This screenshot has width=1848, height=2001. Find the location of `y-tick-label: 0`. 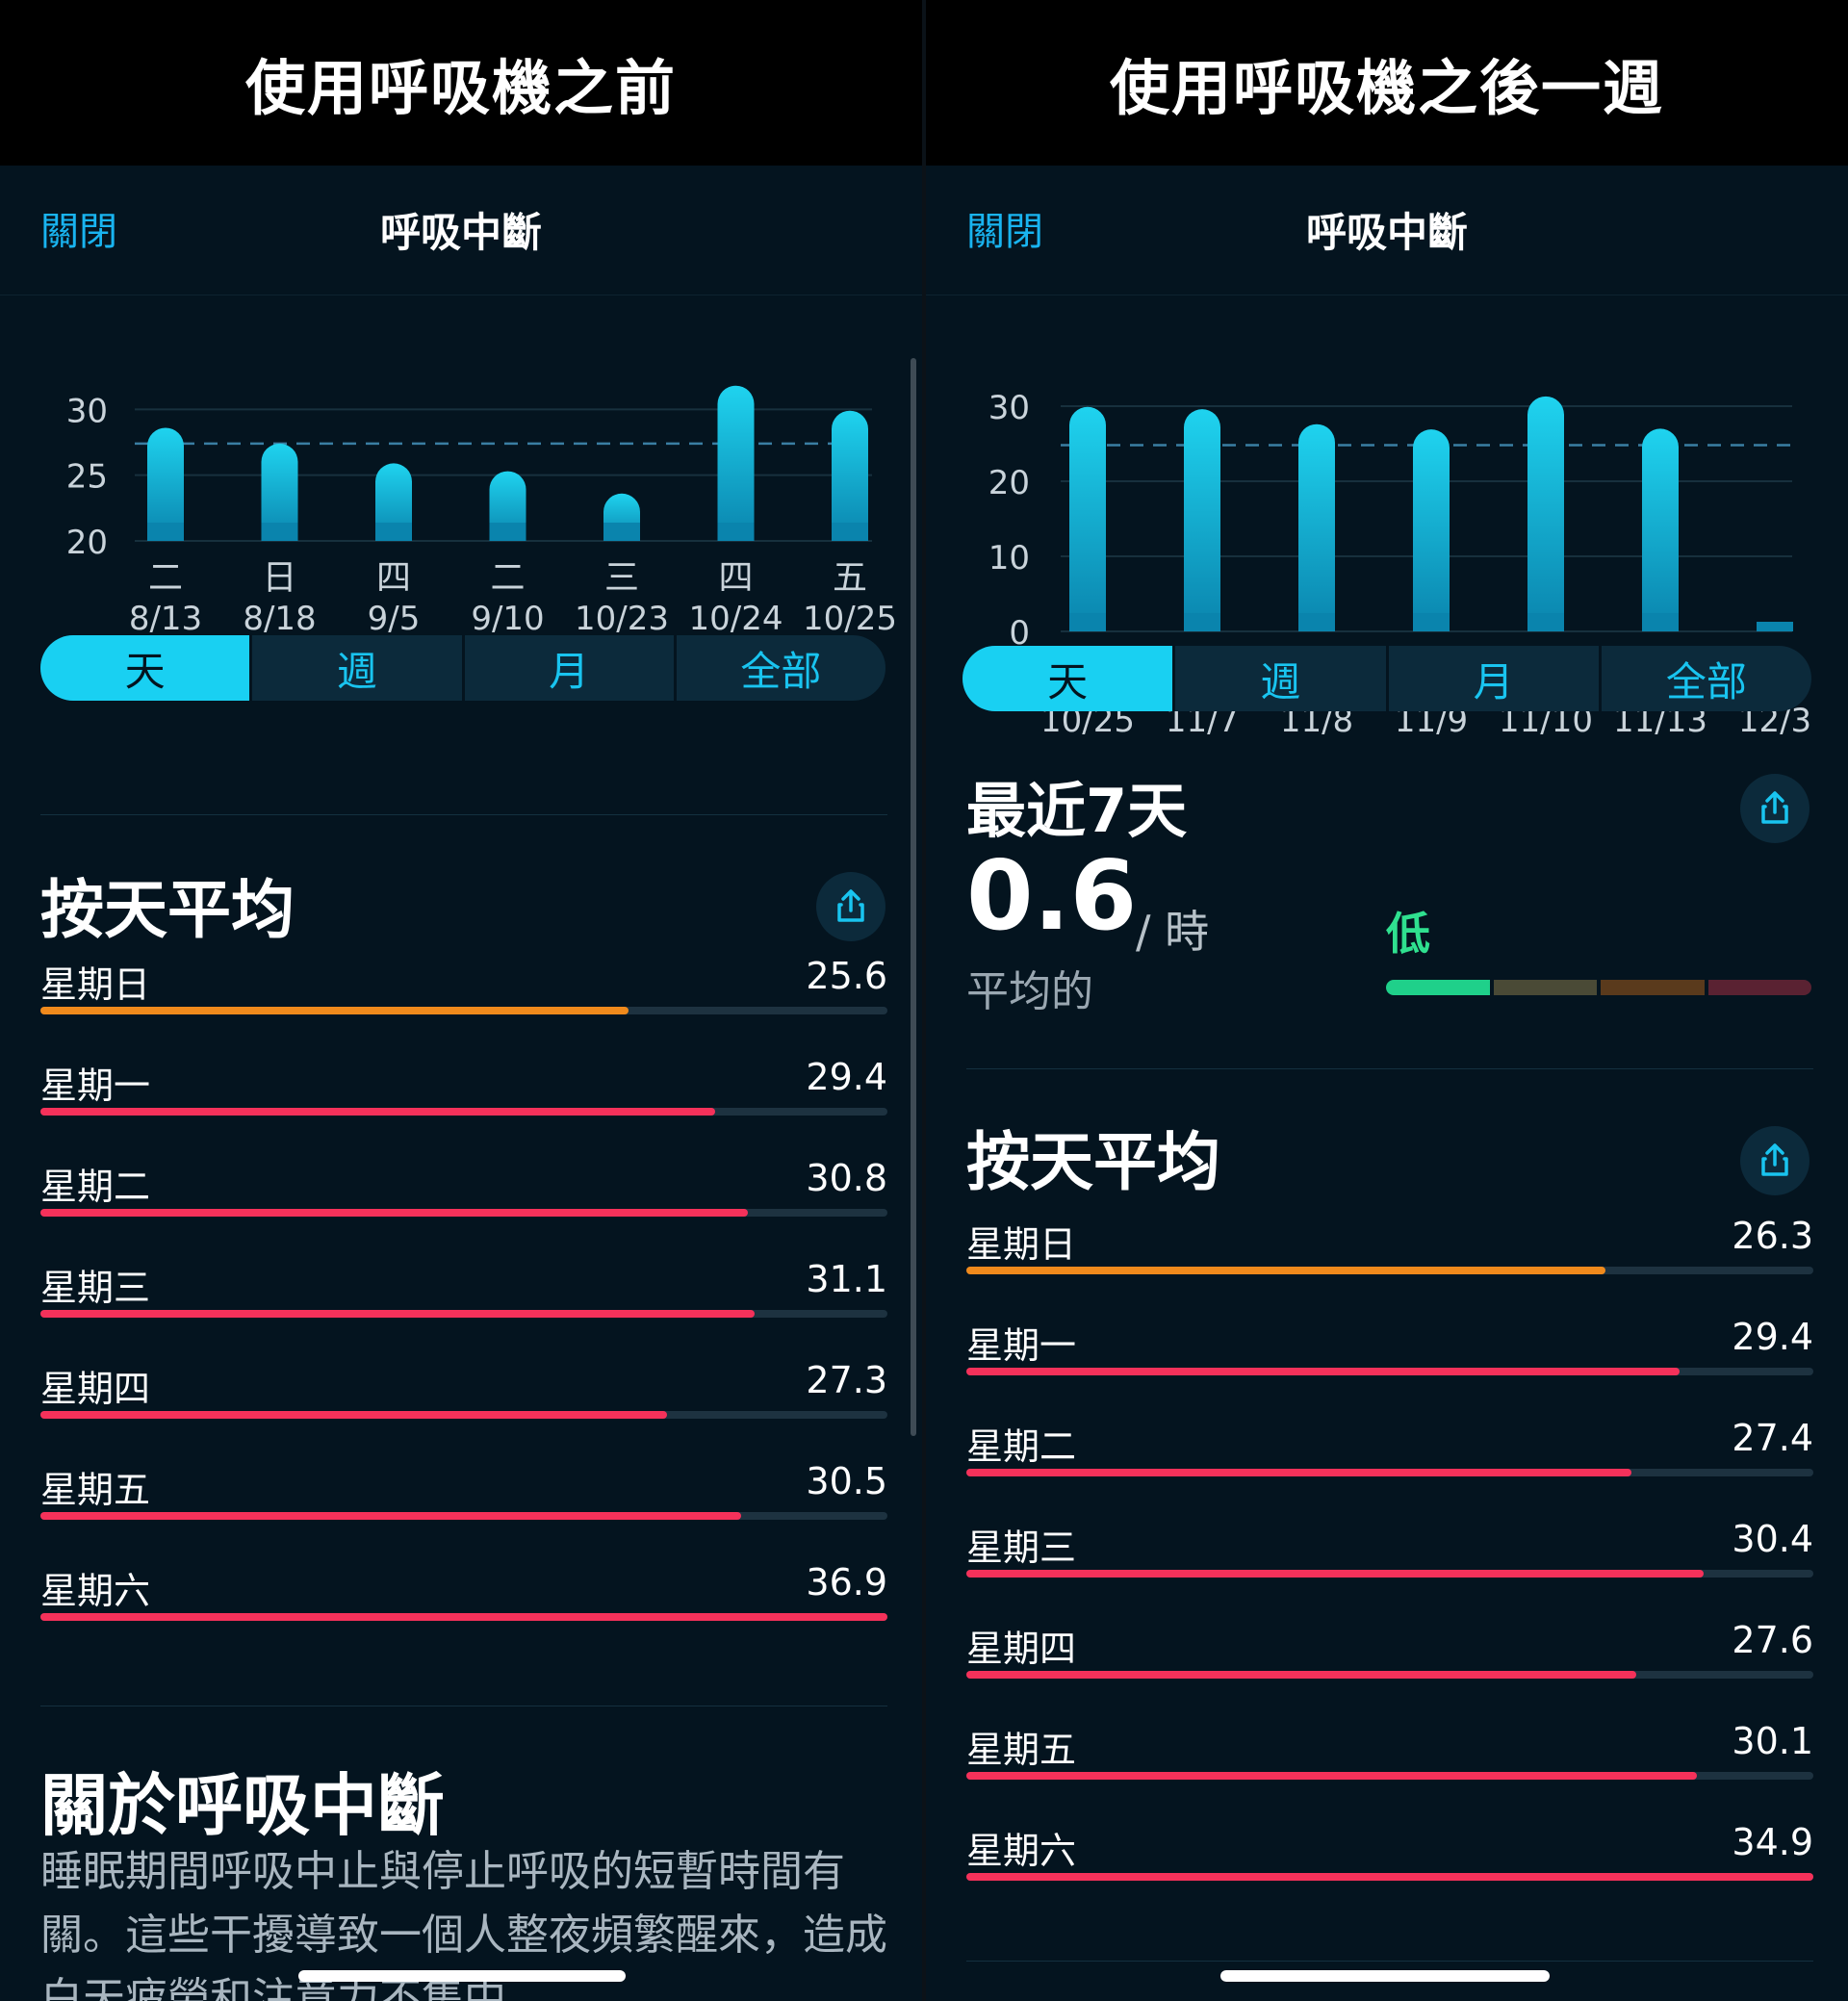

y-tick-label: 0 is located at coordinates (1019, 633).